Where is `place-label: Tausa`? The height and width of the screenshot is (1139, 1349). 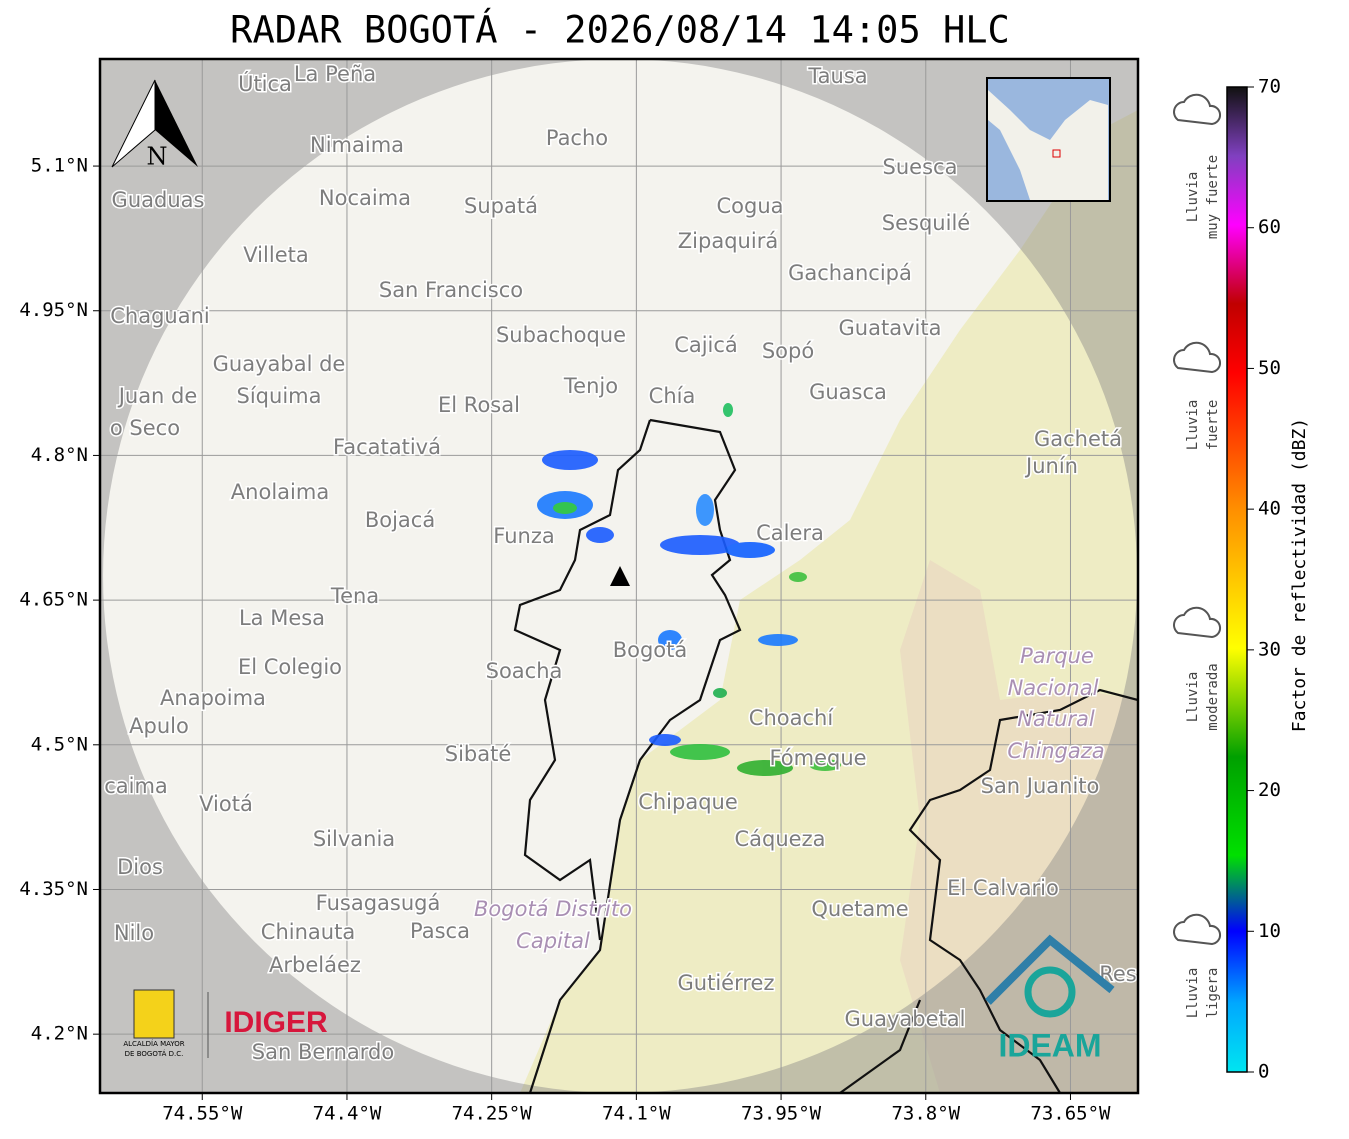
place-label: Tausa is located at coordinates (837, 76).